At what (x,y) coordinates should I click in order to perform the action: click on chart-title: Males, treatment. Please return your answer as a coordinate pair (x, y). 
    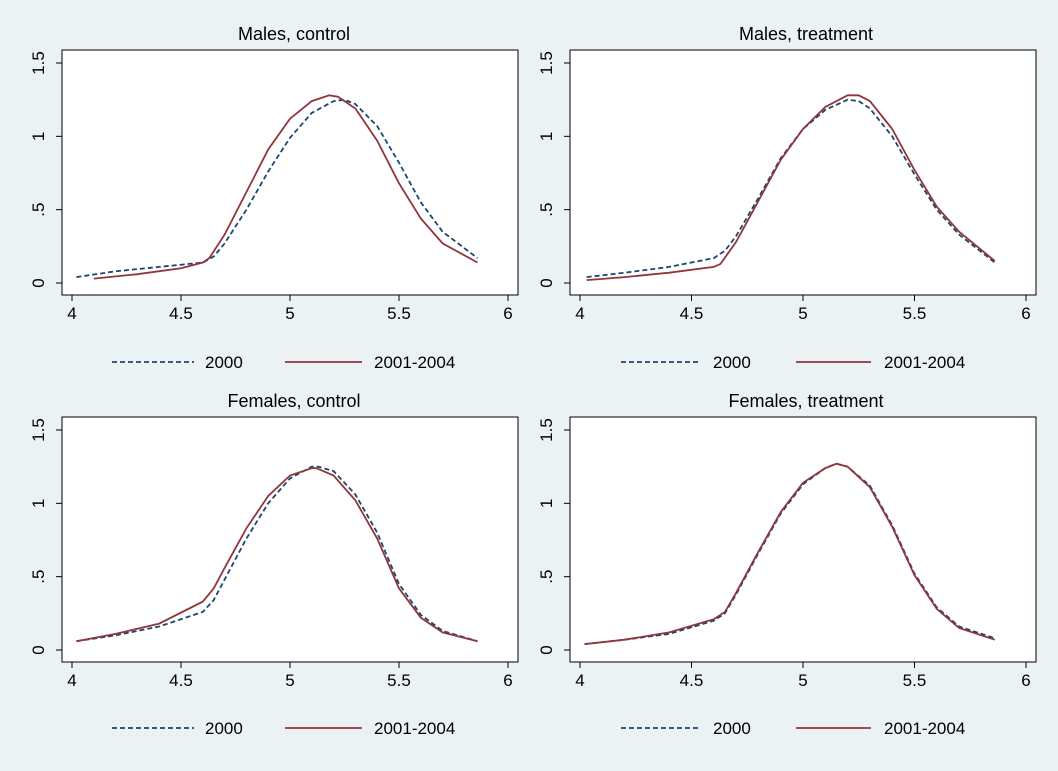
    Looking at the image, I should click on (806, 34).